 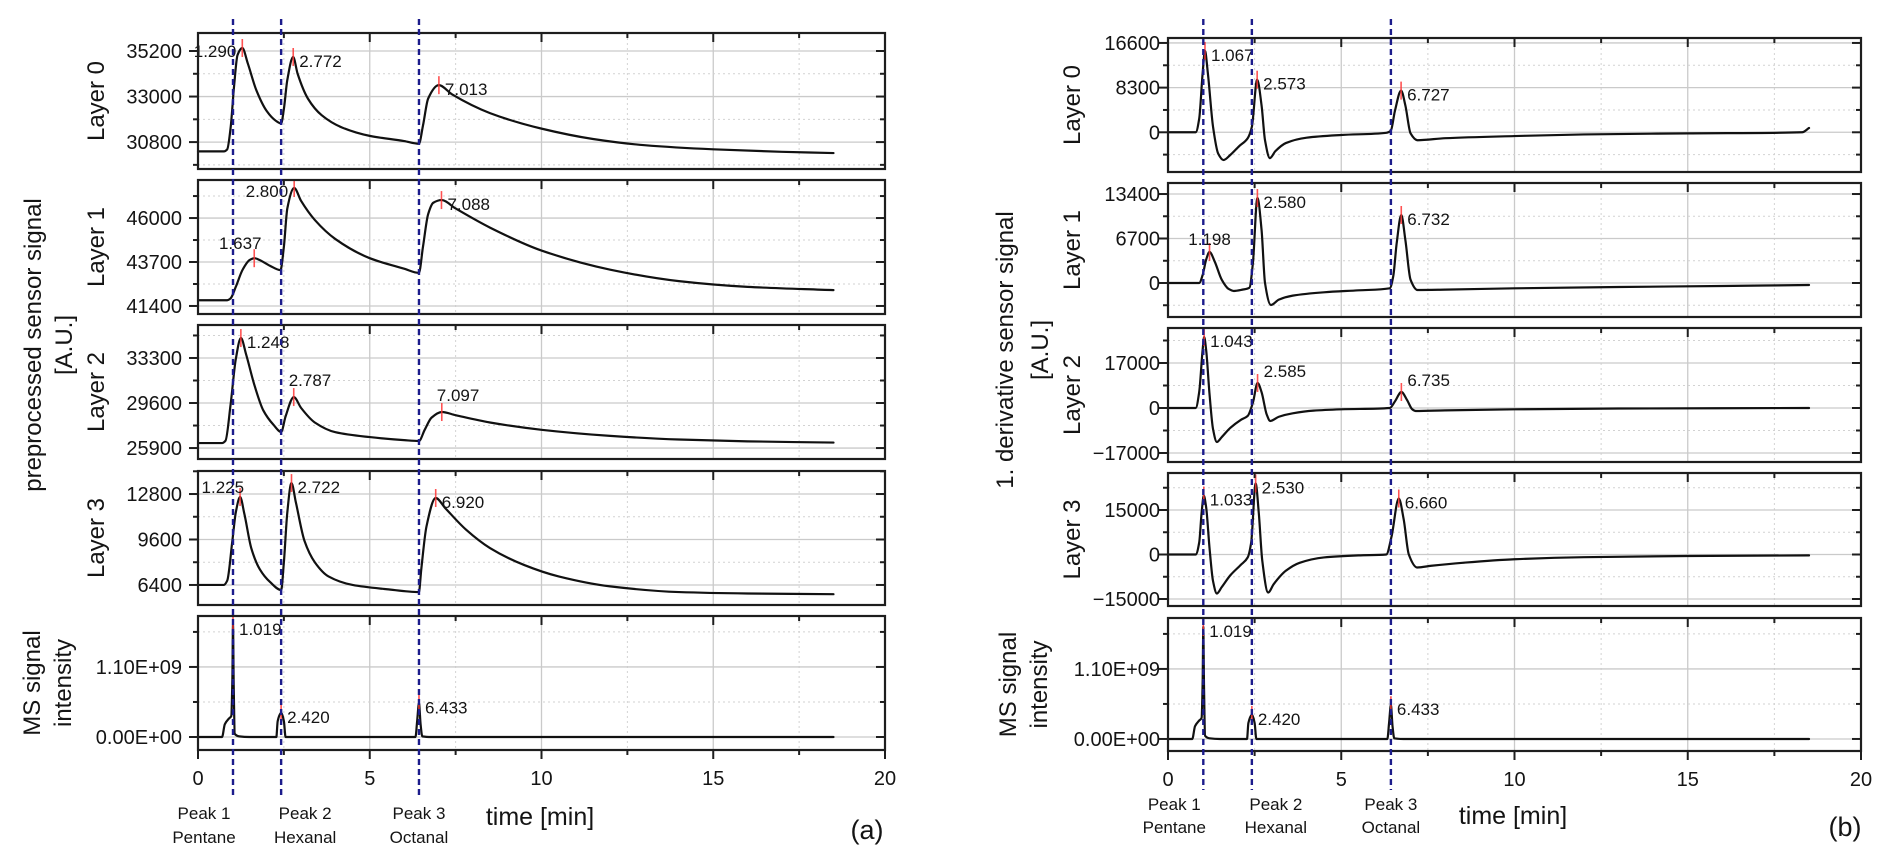 I want to click on peak-label: 7.013, so click(x=466, y=89).